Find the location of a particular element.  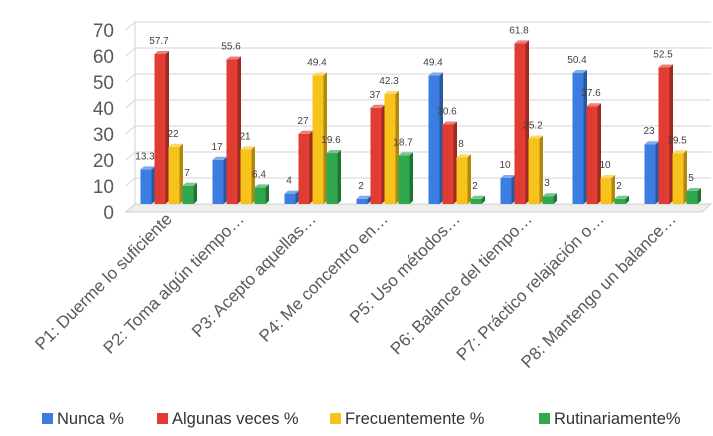

data-label: 17 is located at coordinates (217, 147).